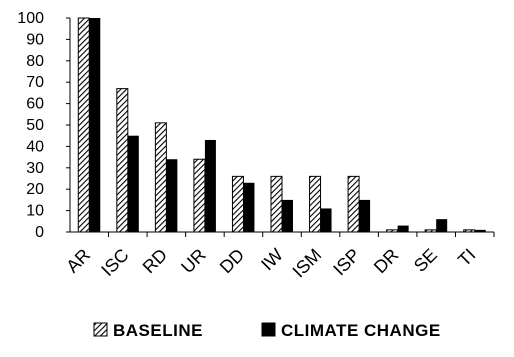  Describe the element at coordinates (469, 231) in the screenshot. I see `bar-baseline-ti` at that location.